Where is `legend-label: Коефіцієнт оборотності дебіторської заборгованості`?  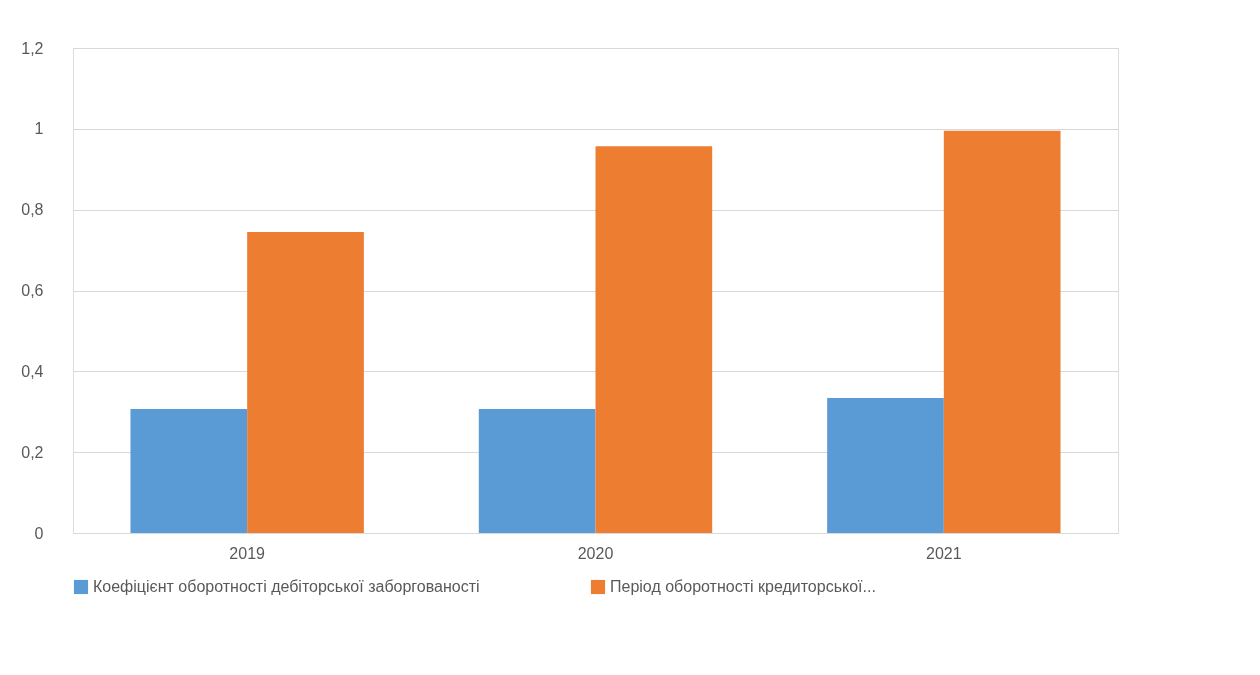
legend-label: Коефіцієнт оборотності дебіторської заборгованості is located at coordinates (286, 586).